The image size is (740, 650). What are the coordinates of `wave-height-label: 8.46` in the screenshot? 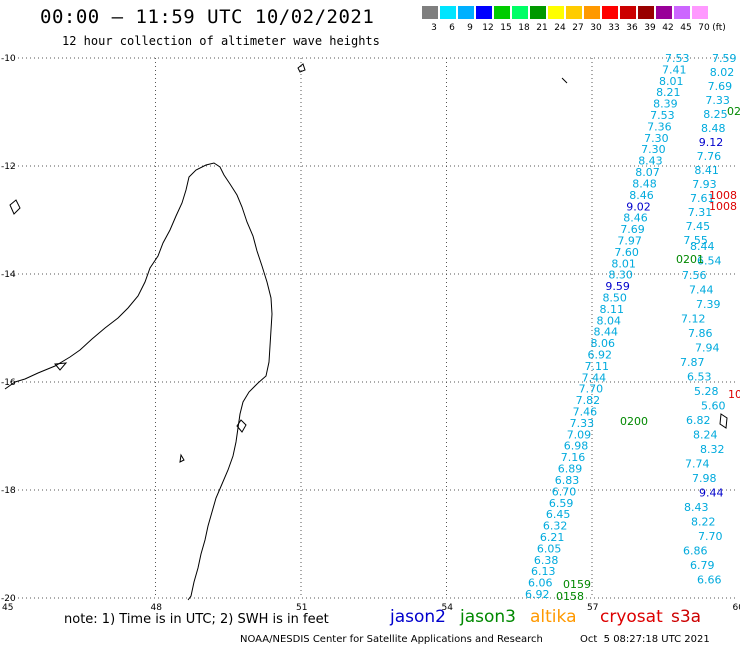 It's located at (641, 195).